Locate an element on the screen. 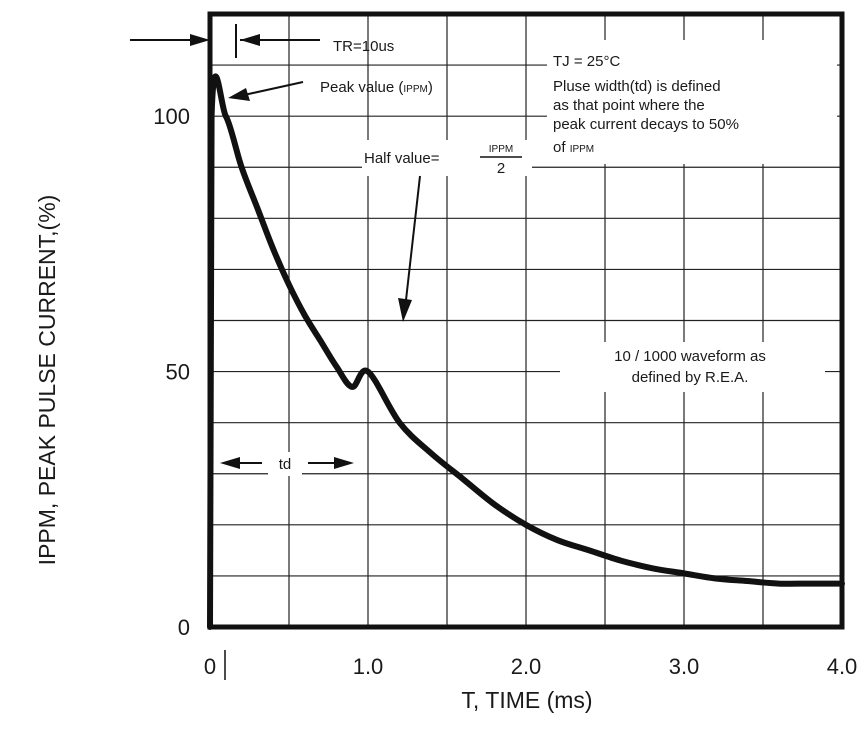  td-arrows is located at coordinates (287, 463).